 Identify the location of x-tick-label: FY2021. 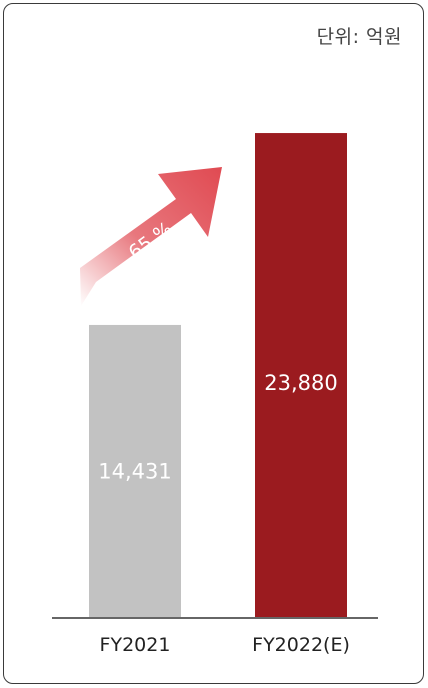
(135, 645).